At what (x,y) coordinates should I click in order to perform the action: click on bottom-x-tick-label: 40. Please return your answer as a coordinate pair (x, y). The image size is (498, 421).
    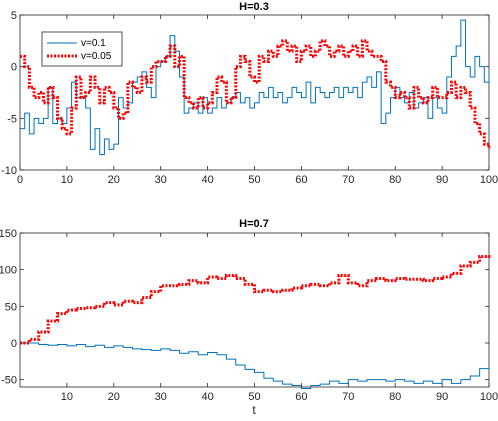
    Looking at the image, I should click on (207, 397).